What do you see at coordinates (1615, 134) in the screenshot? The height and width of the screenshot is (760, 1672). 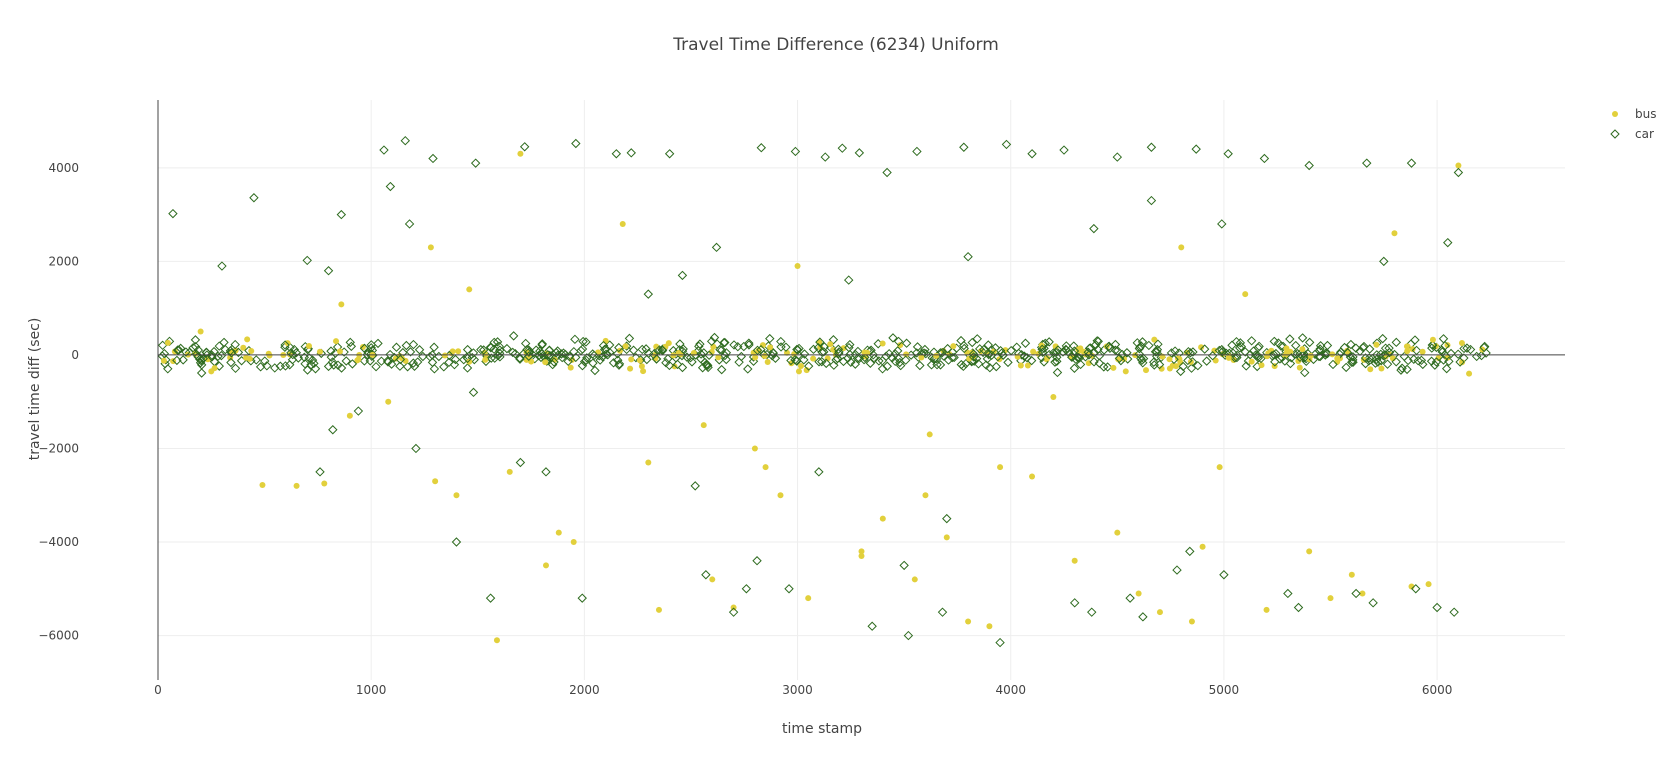 I see `legend-marker-car` at bounding box center [1615, 134].